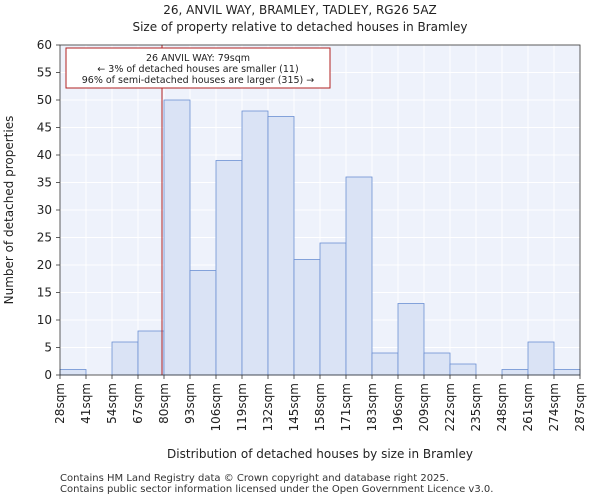 This screenshot has width=600, height=500. What do you see at coordinates (580, 407) in the screenshot?
I see `x-tick-label: 287sqm` at bounding box center [580, 407].